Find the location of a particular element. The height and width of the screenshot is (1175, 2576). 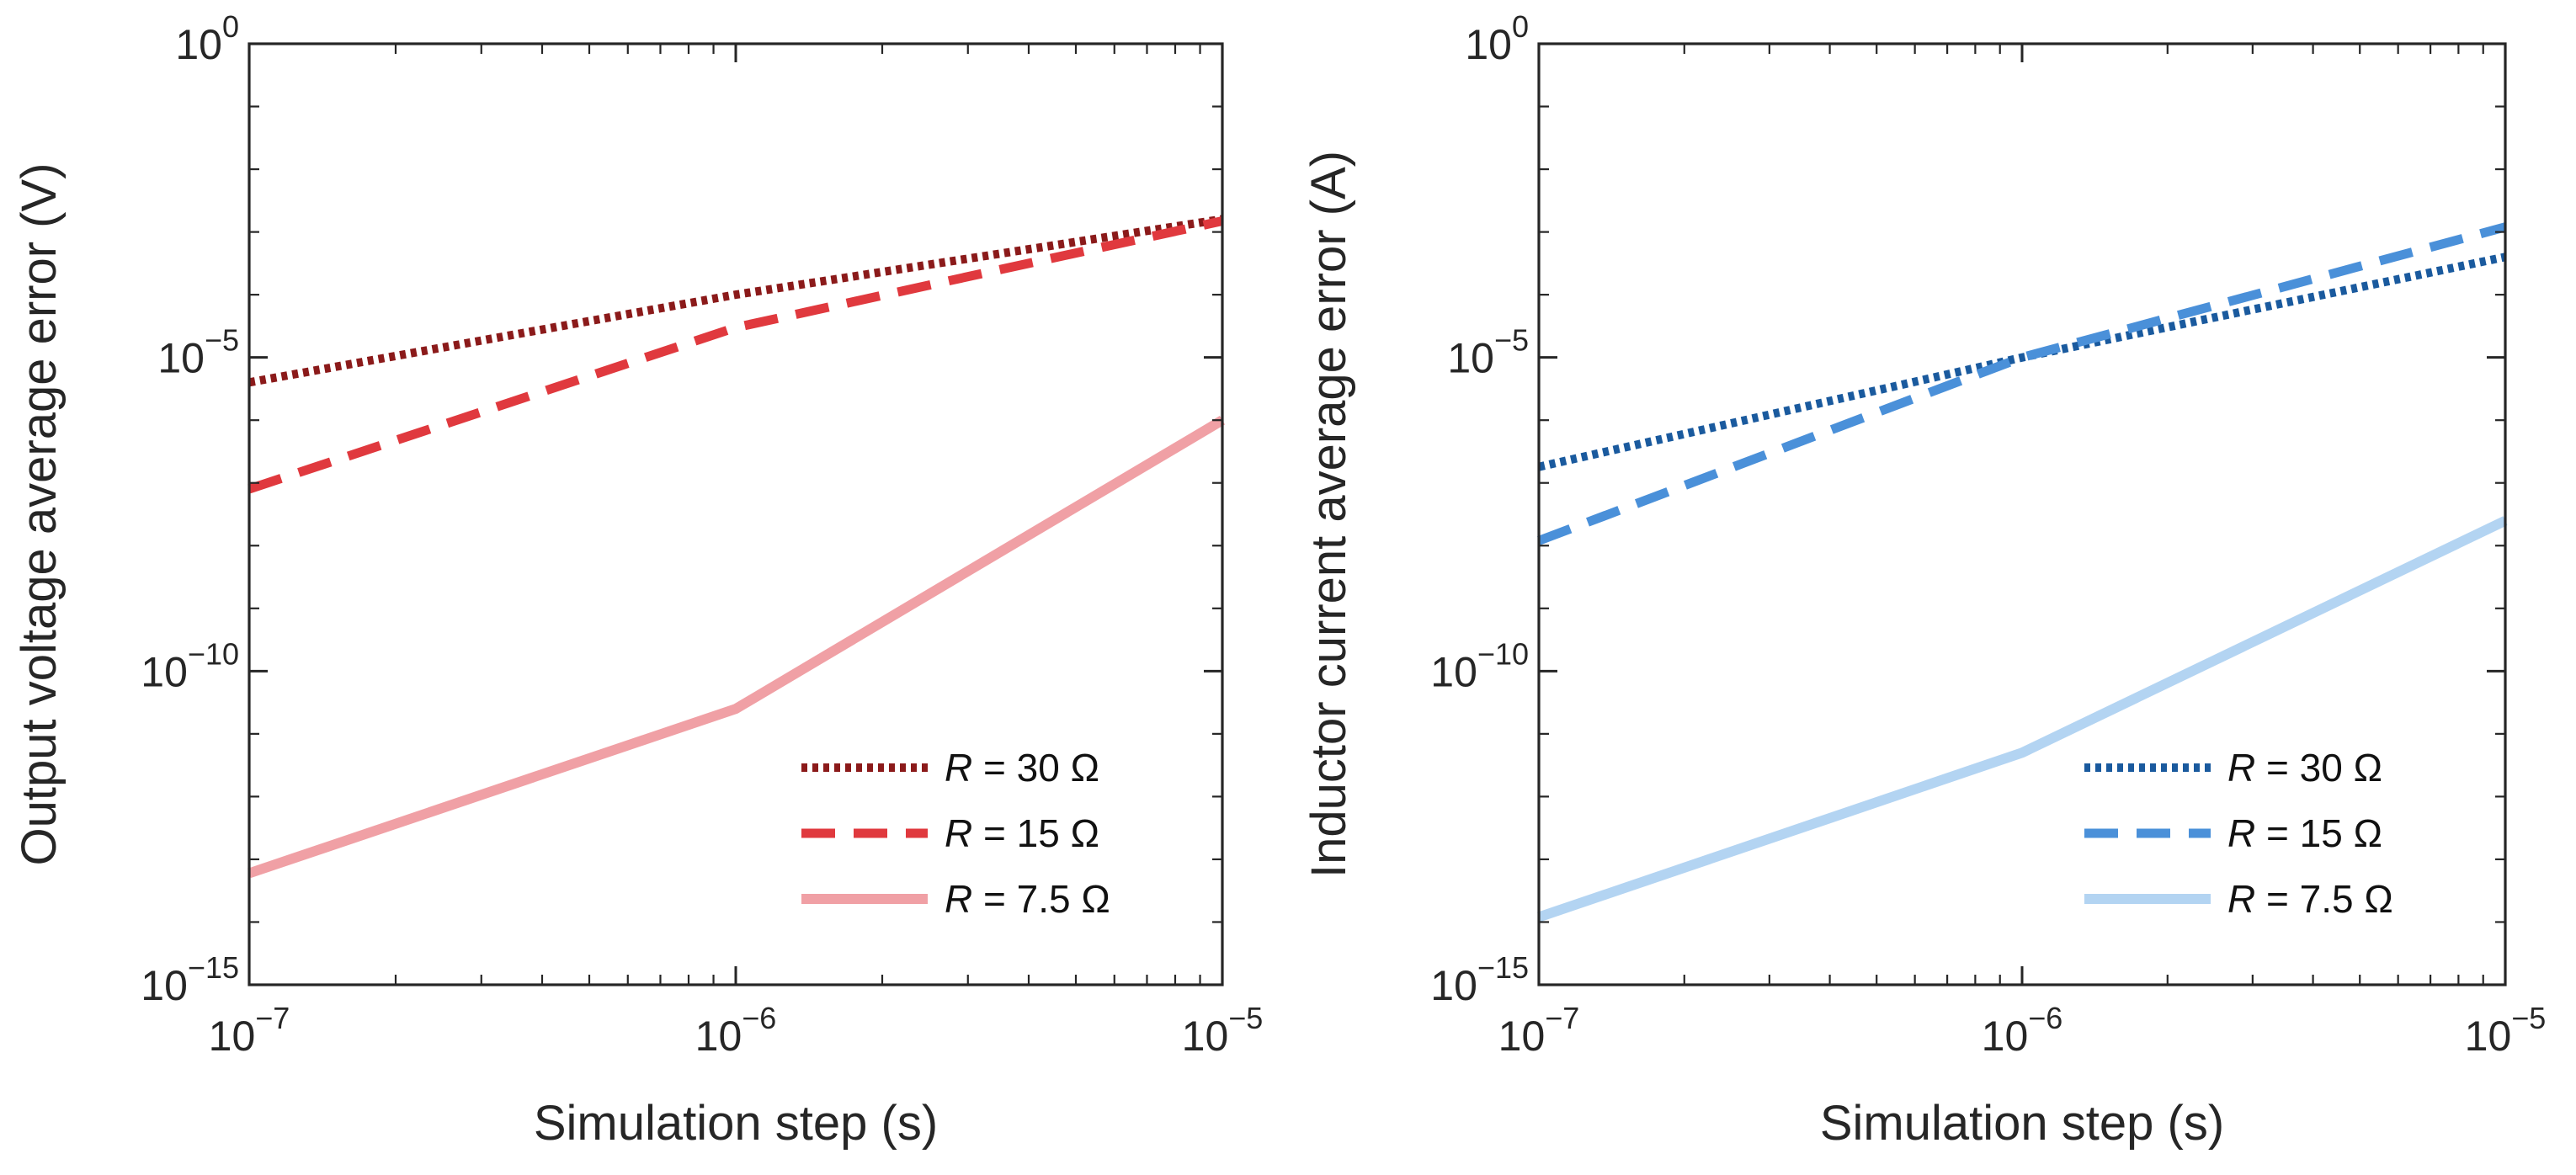

y-axis-label: Output voltage average error (V) is located at coordinates (40, 514).